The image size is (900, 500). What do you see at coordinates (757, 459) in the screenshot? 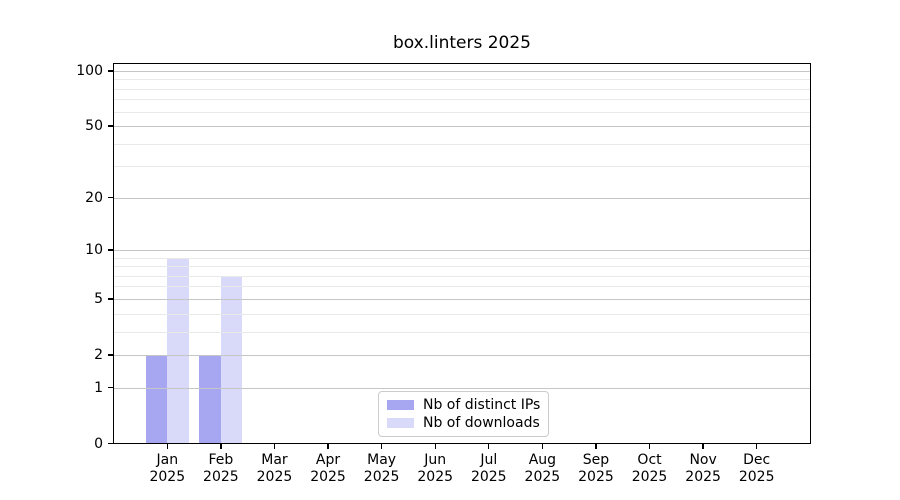
I see `x-tick-month: Dec` at bounding box center [757, 459].